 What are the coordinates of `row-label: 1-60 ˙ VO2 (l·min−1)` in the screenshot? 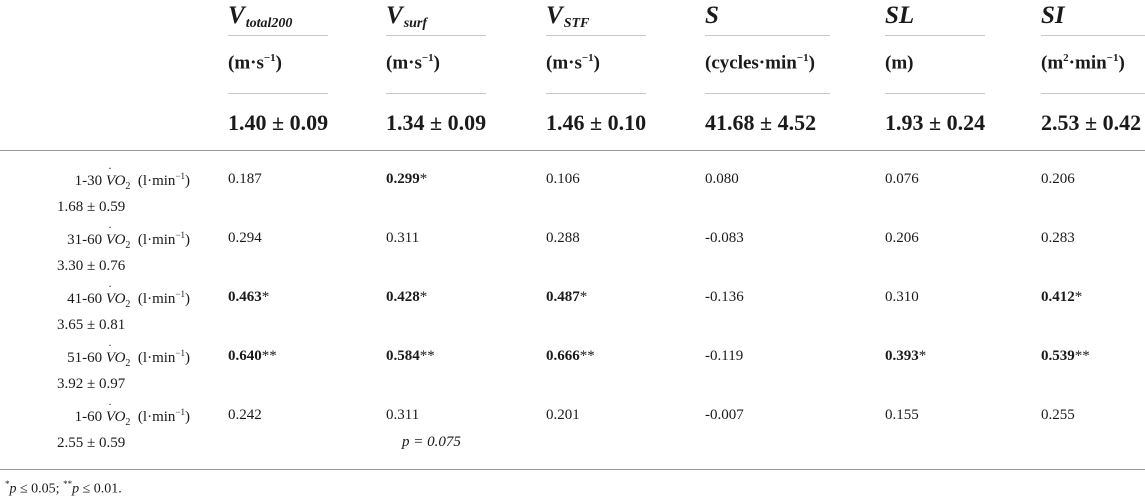 It's located at (132, 414).